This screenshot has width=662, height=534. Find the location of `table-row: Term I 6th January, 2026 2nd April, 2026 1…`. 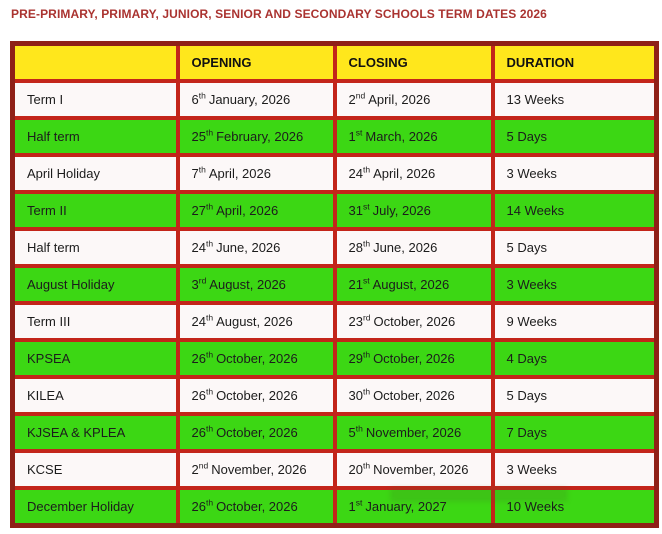

table-row: Term I 6th January, 2026 2nd April, 2026 1… is located at coordinates (334, 99).